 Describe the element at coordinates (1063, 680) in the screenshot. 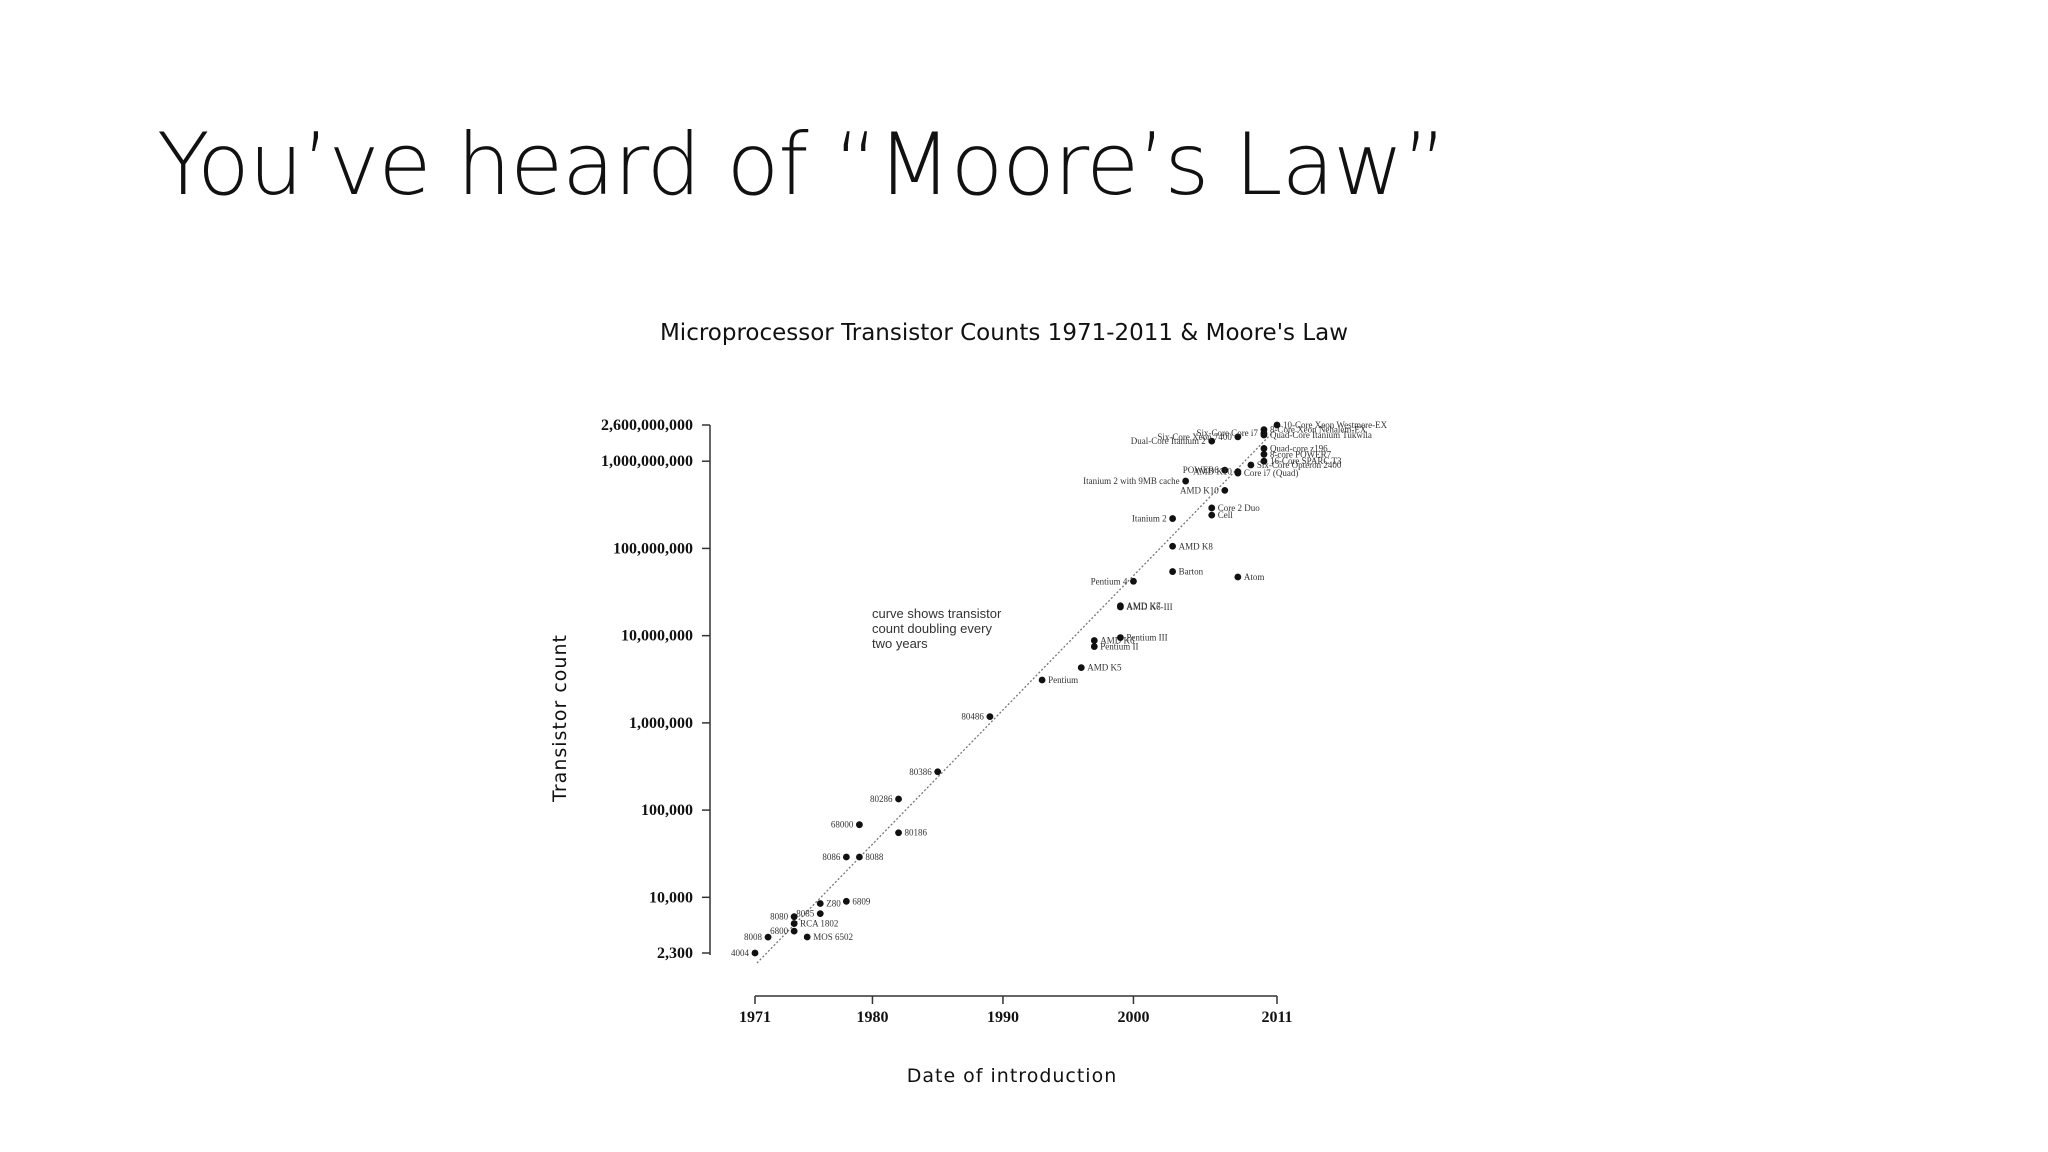

I see `point-label: Pentium` at that location.